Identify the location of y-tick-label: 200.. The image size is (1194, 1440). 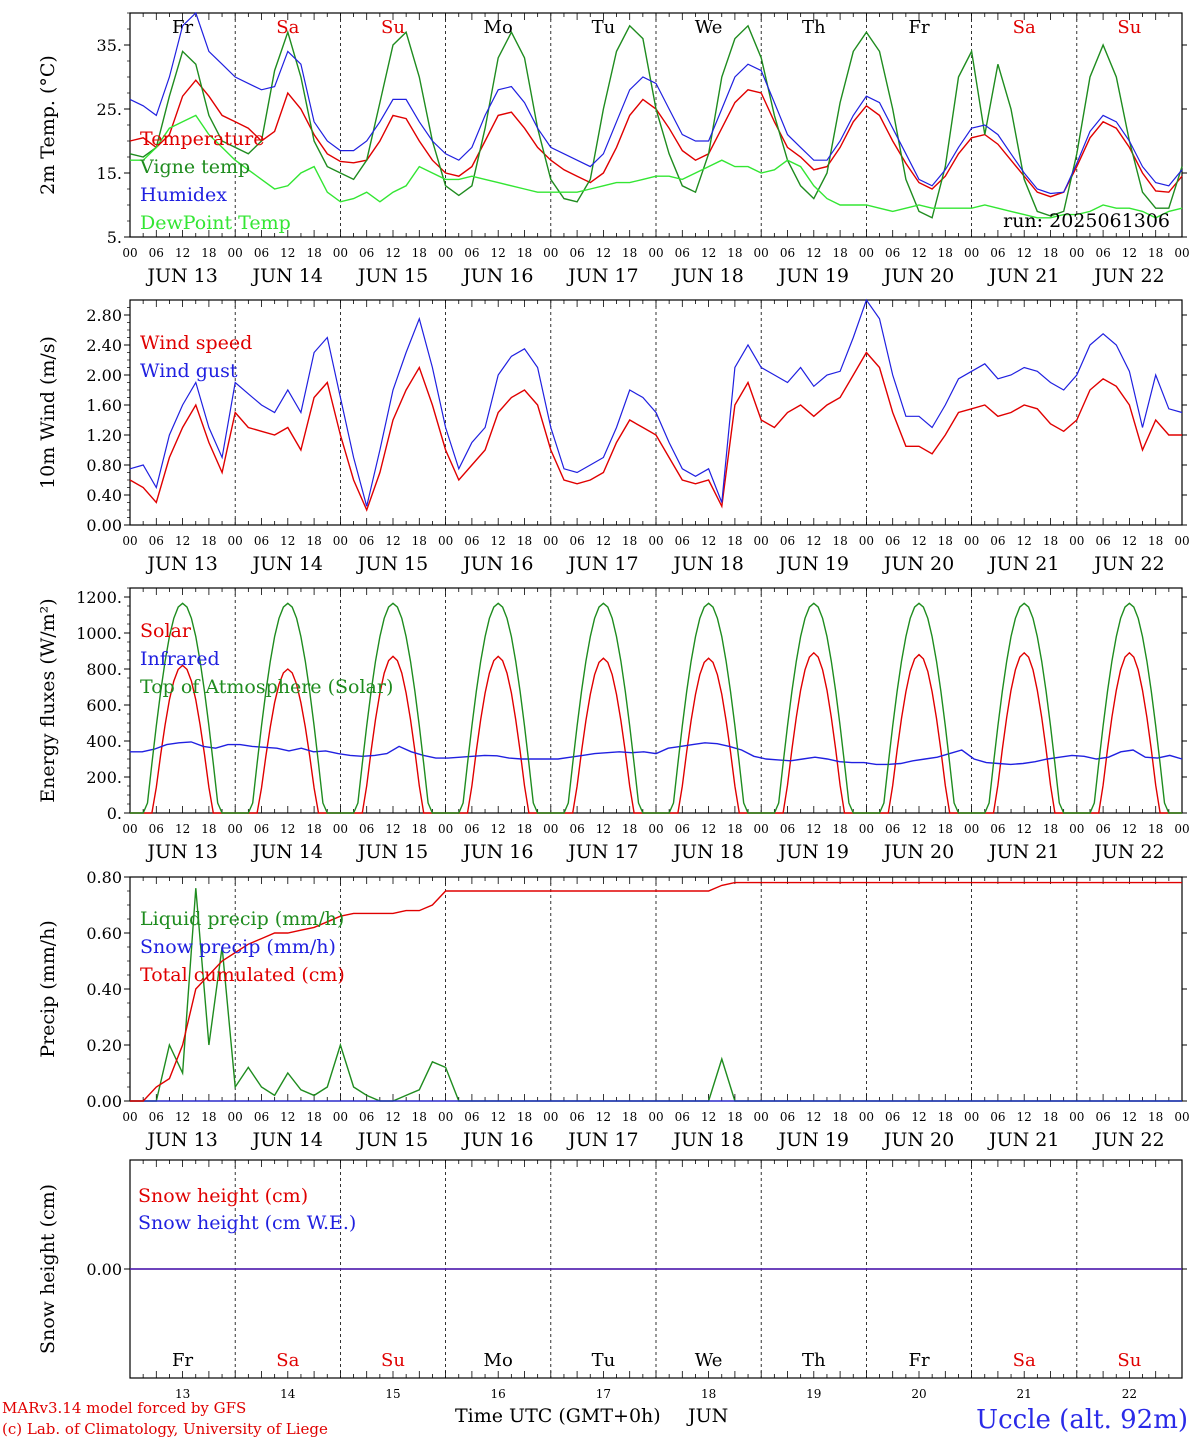
(104, 777).